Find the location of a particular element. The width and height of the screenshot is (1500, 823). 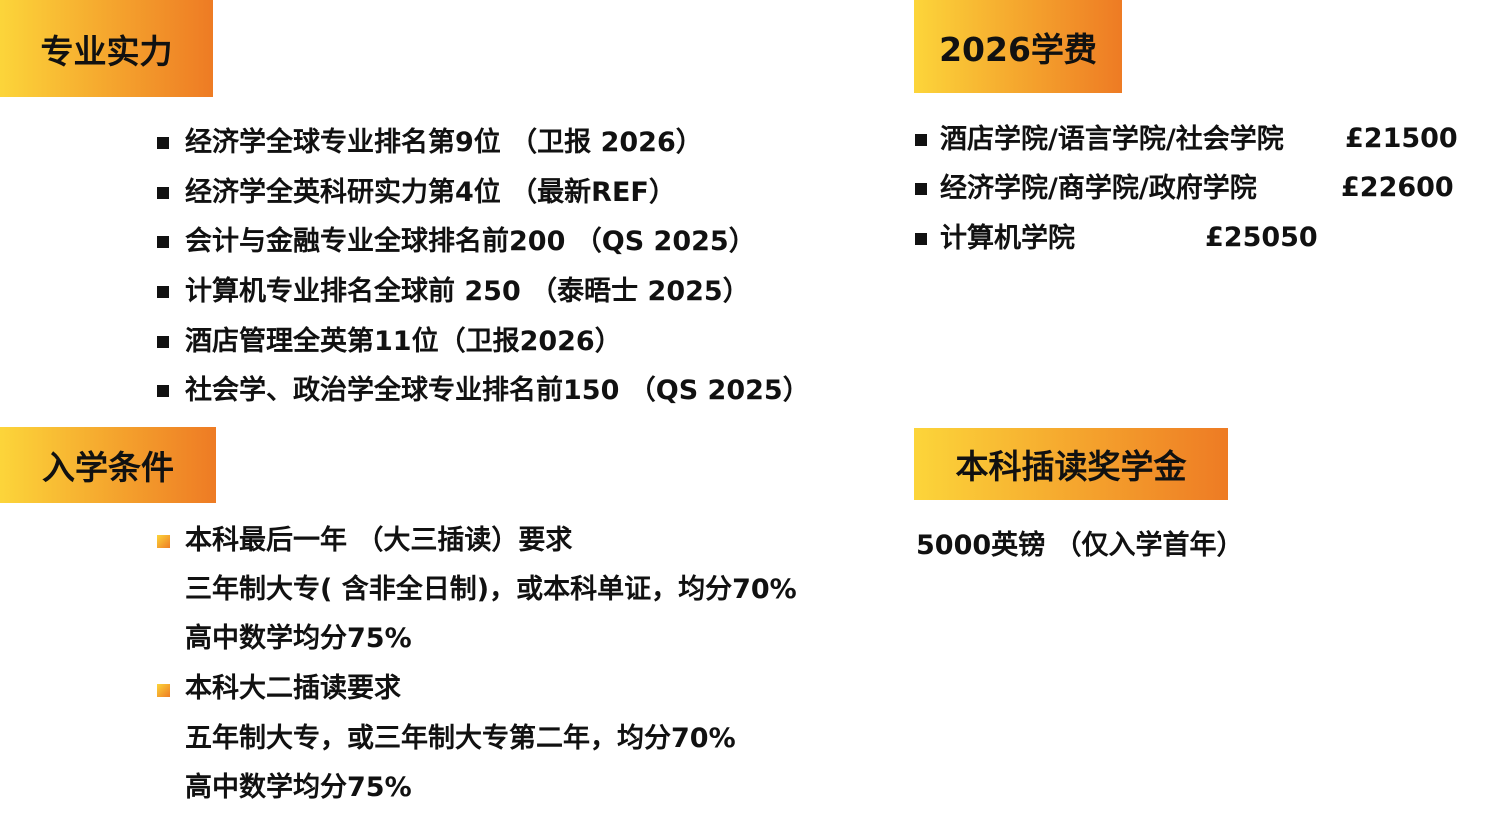

list-item: 经济学全英科研实力第4位 （最新REF） is located at coordinates (430, 192).